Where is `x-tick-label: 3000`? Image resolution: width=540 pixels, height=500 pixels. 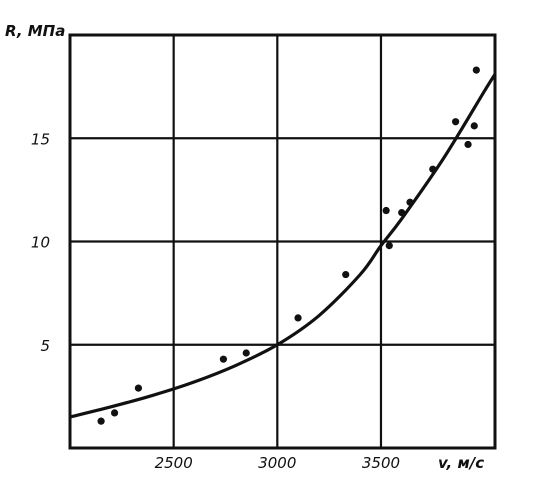
x-tick-label: 3000 is located at coordinates (277, 463).